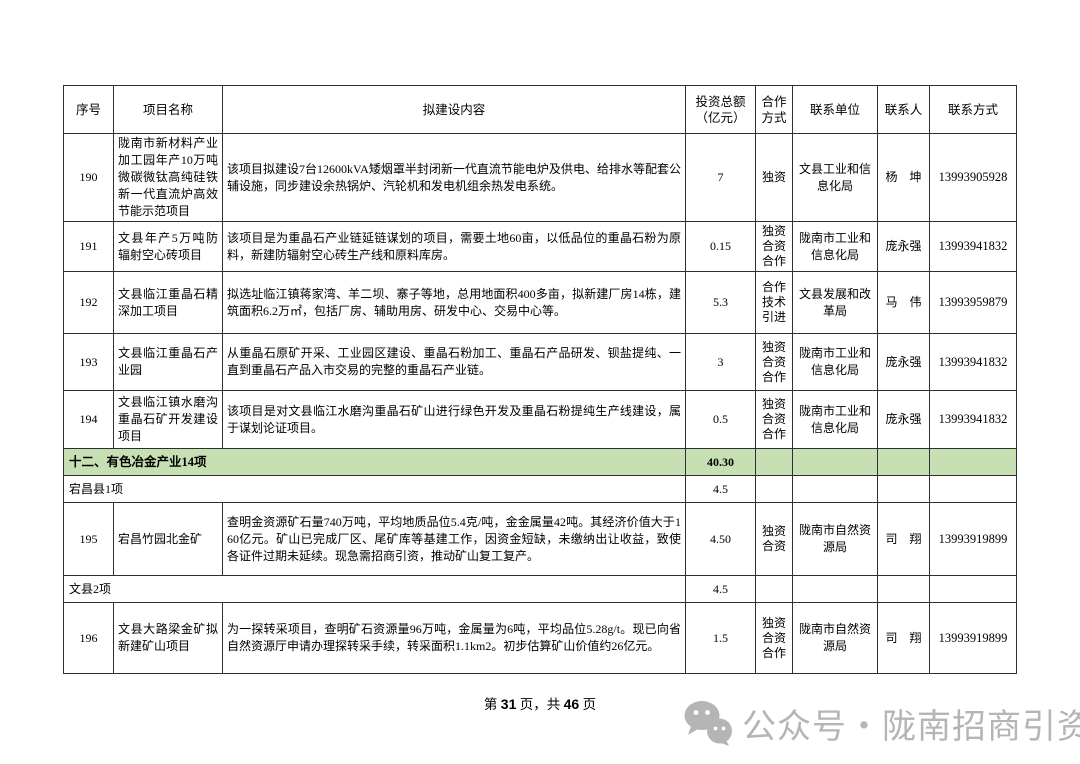 The height and width of the screenshot is (764, 1080). Describe the element at coordinates (374, 589) in the screenshot. I see `subsection-label: 文县2项` at that location.